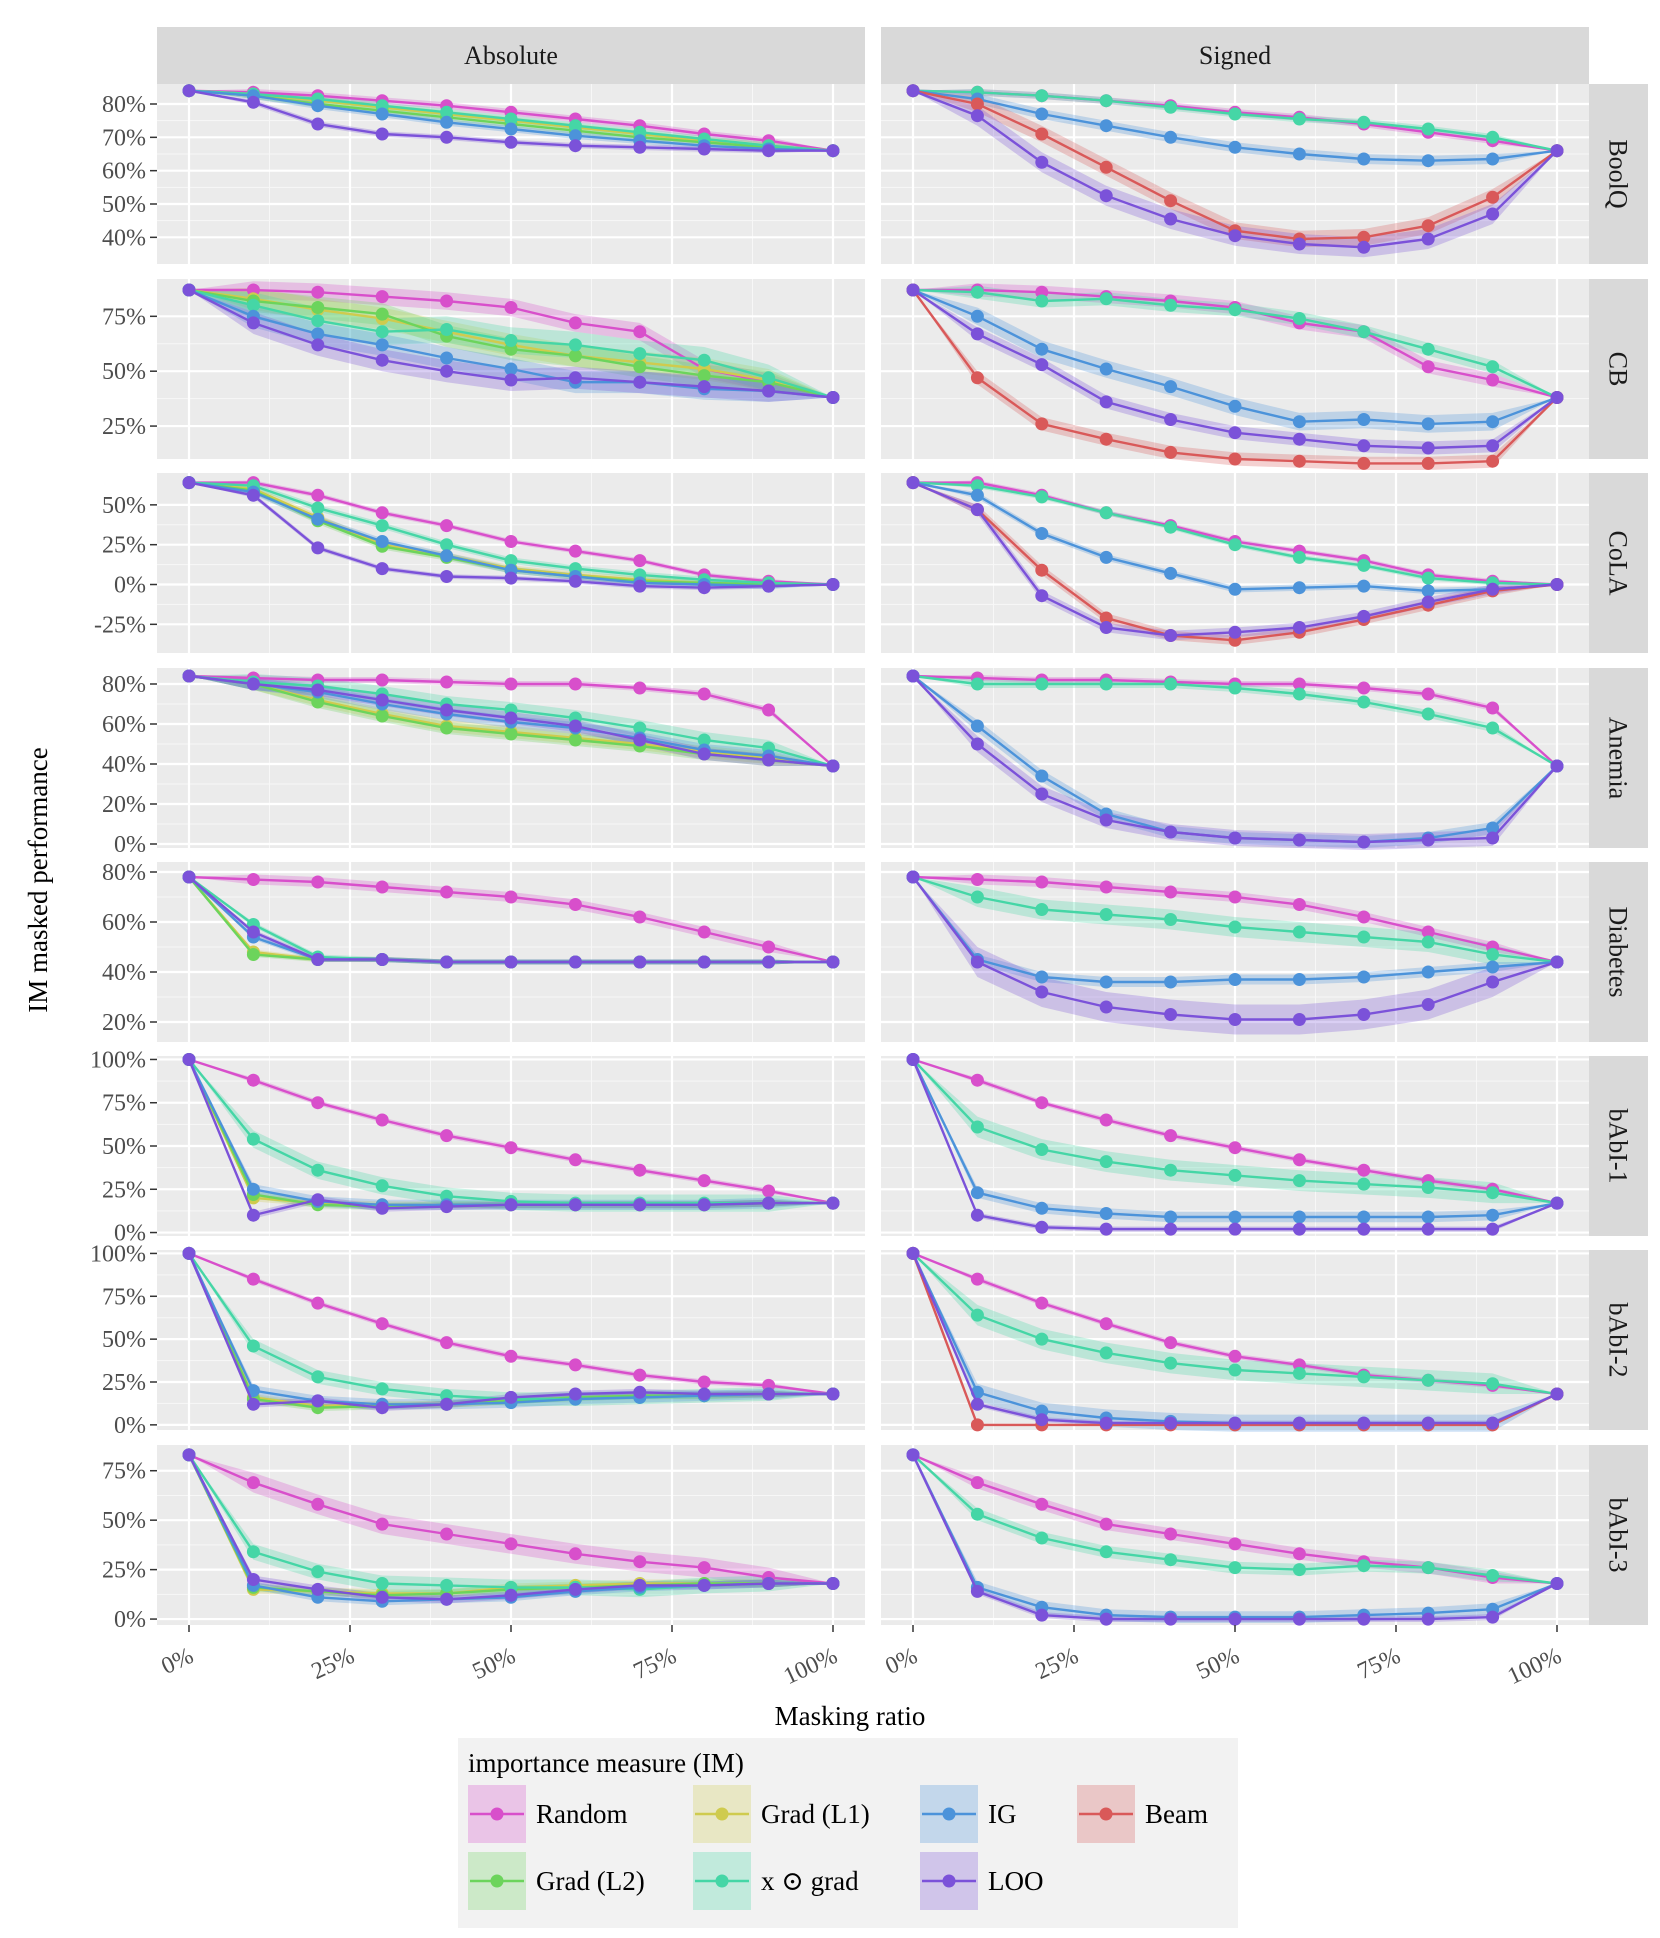 This screenshot has width=1660, height=1938. What do you see at coordinates (548, 1814) in the screenshot?
I see `legend-entry-random: Random` at bounding box center [548, 1814].